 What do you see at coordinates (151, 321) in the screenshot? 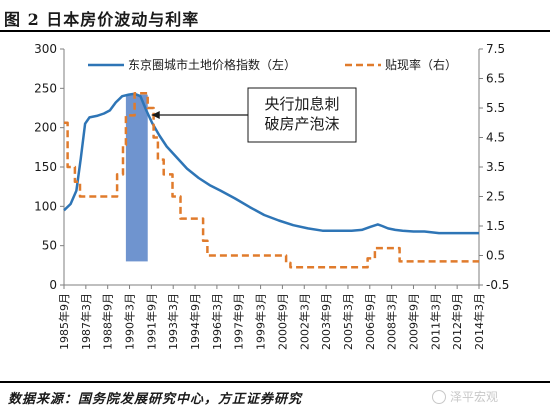
I see `x-tick-label: 1991年9月` at bounding box center [151, 321].